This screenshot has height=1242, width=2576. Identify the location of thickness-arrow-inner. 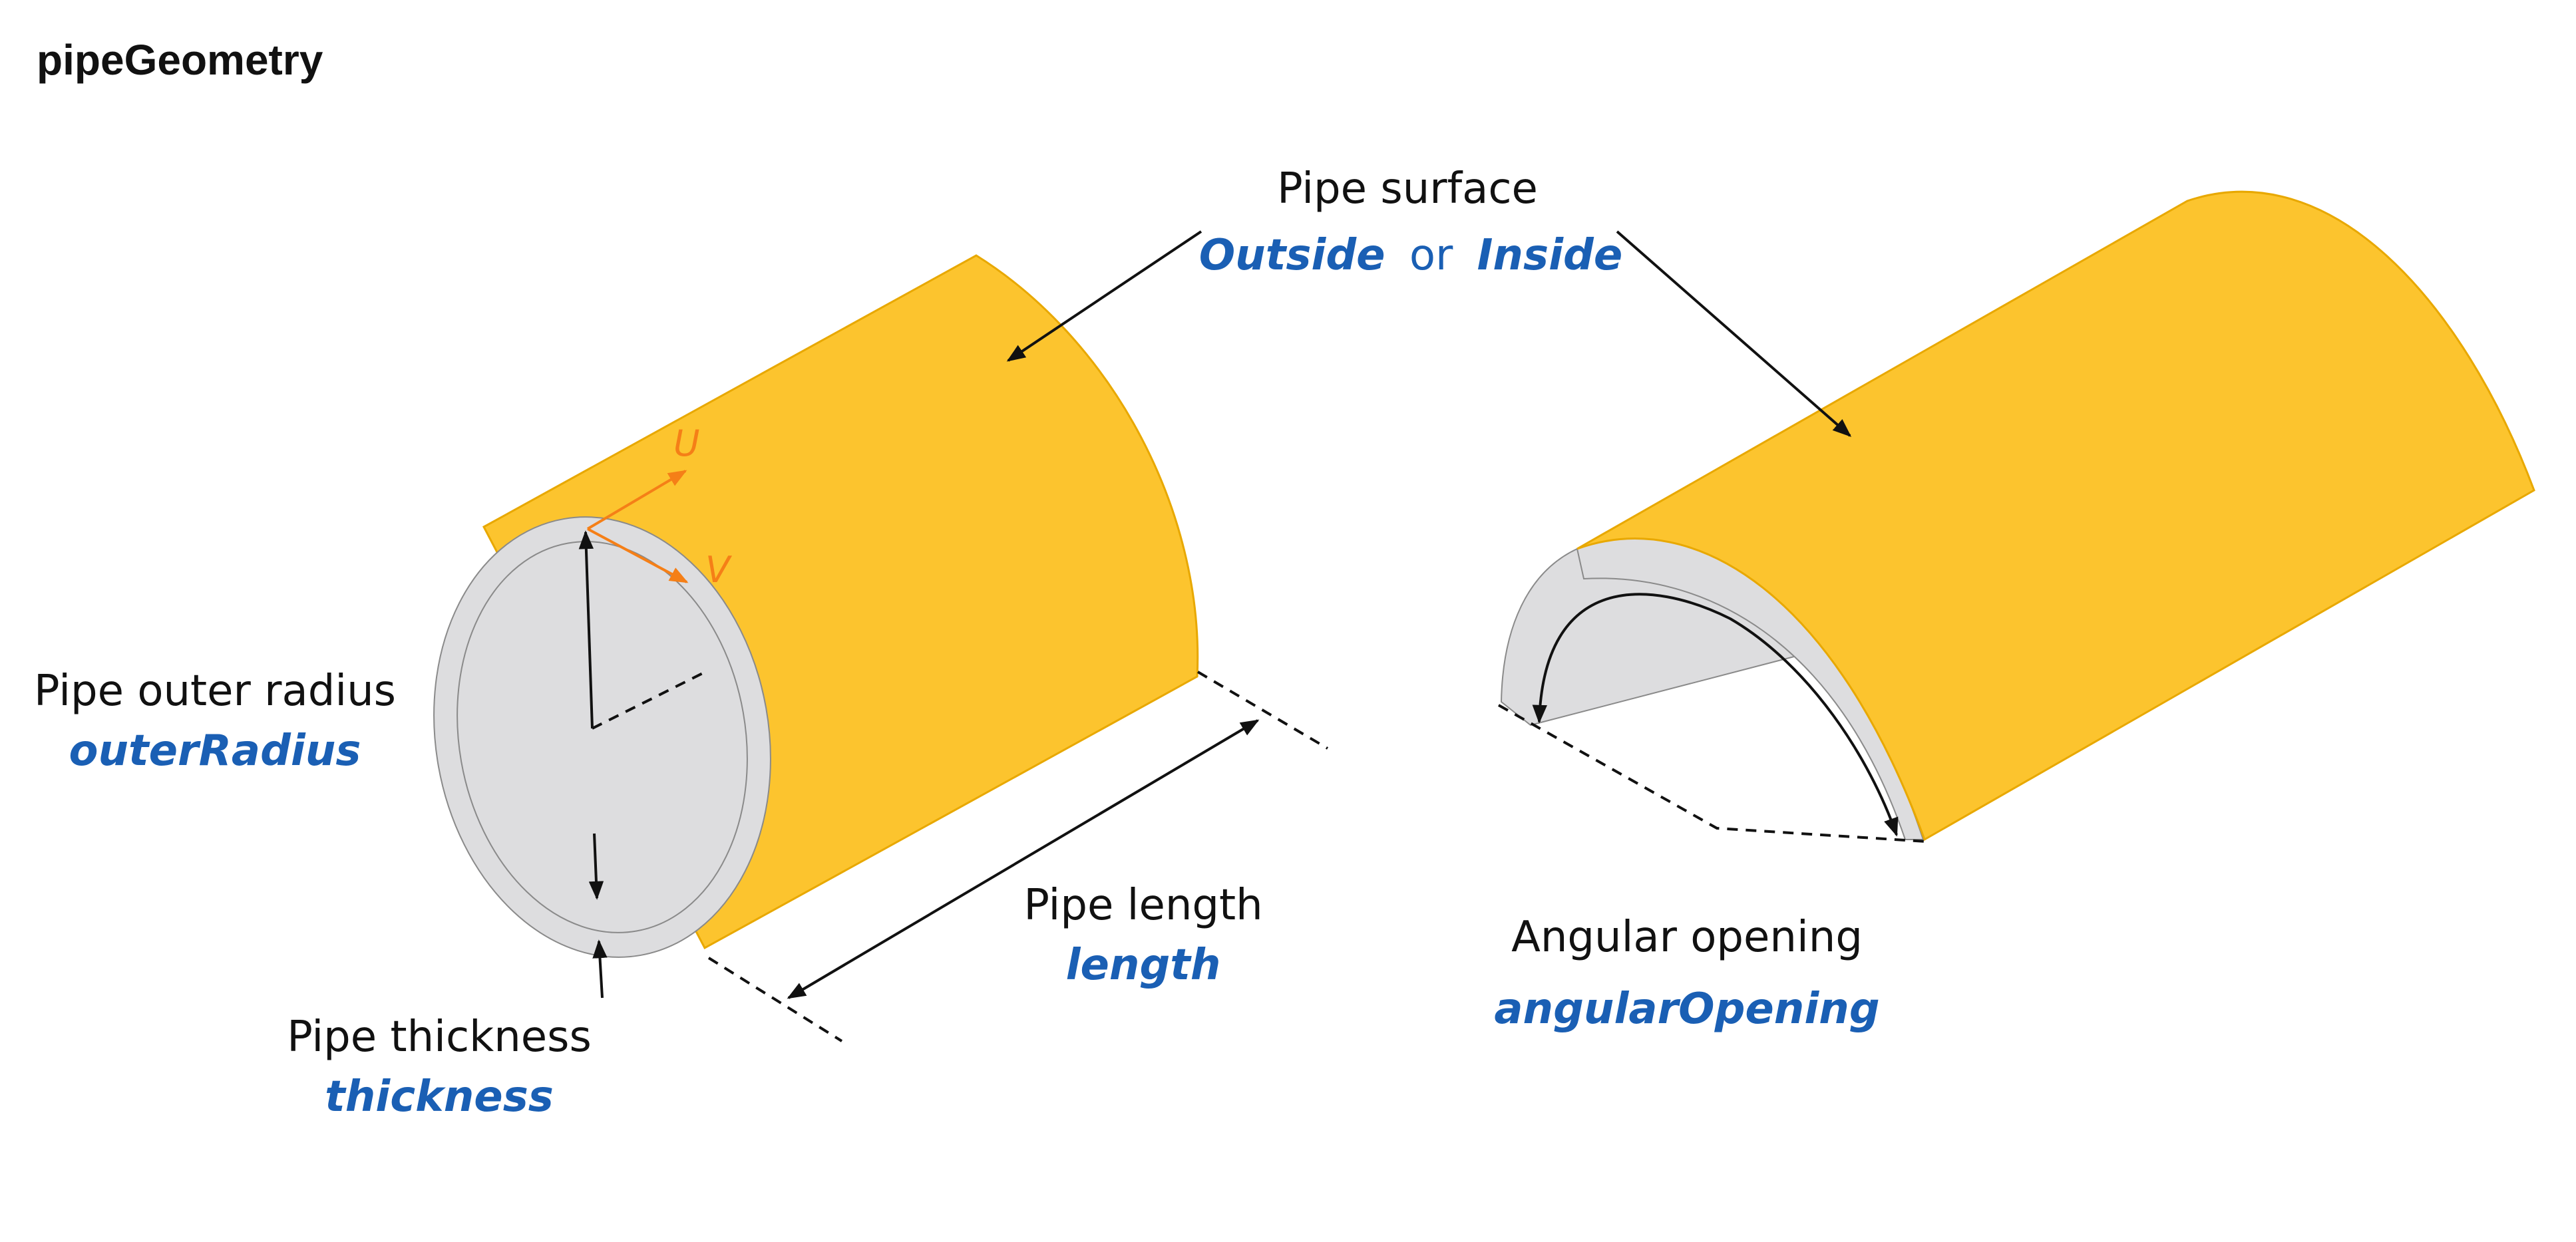
(596, 866).